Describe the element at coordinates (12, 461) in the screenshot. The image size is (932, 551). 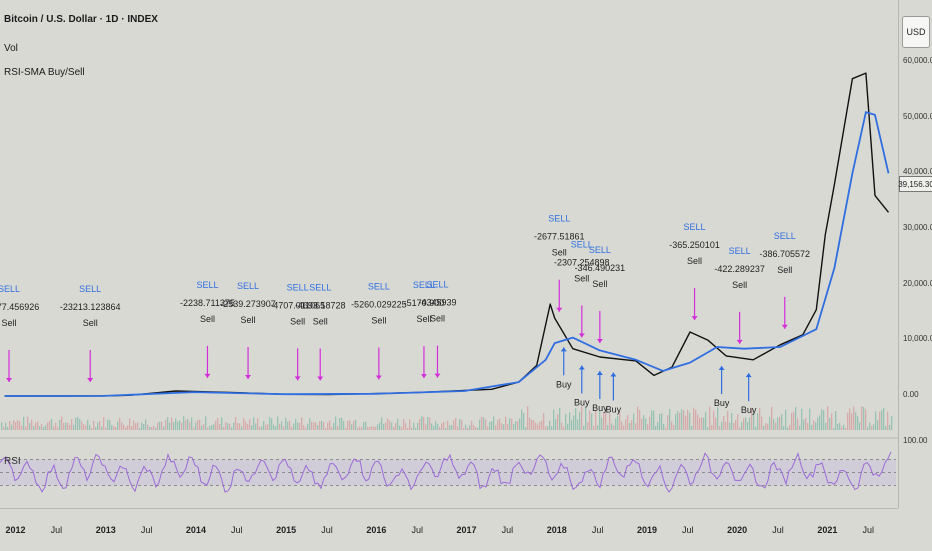
I see `rsi-pane-label: RSI` at that location.